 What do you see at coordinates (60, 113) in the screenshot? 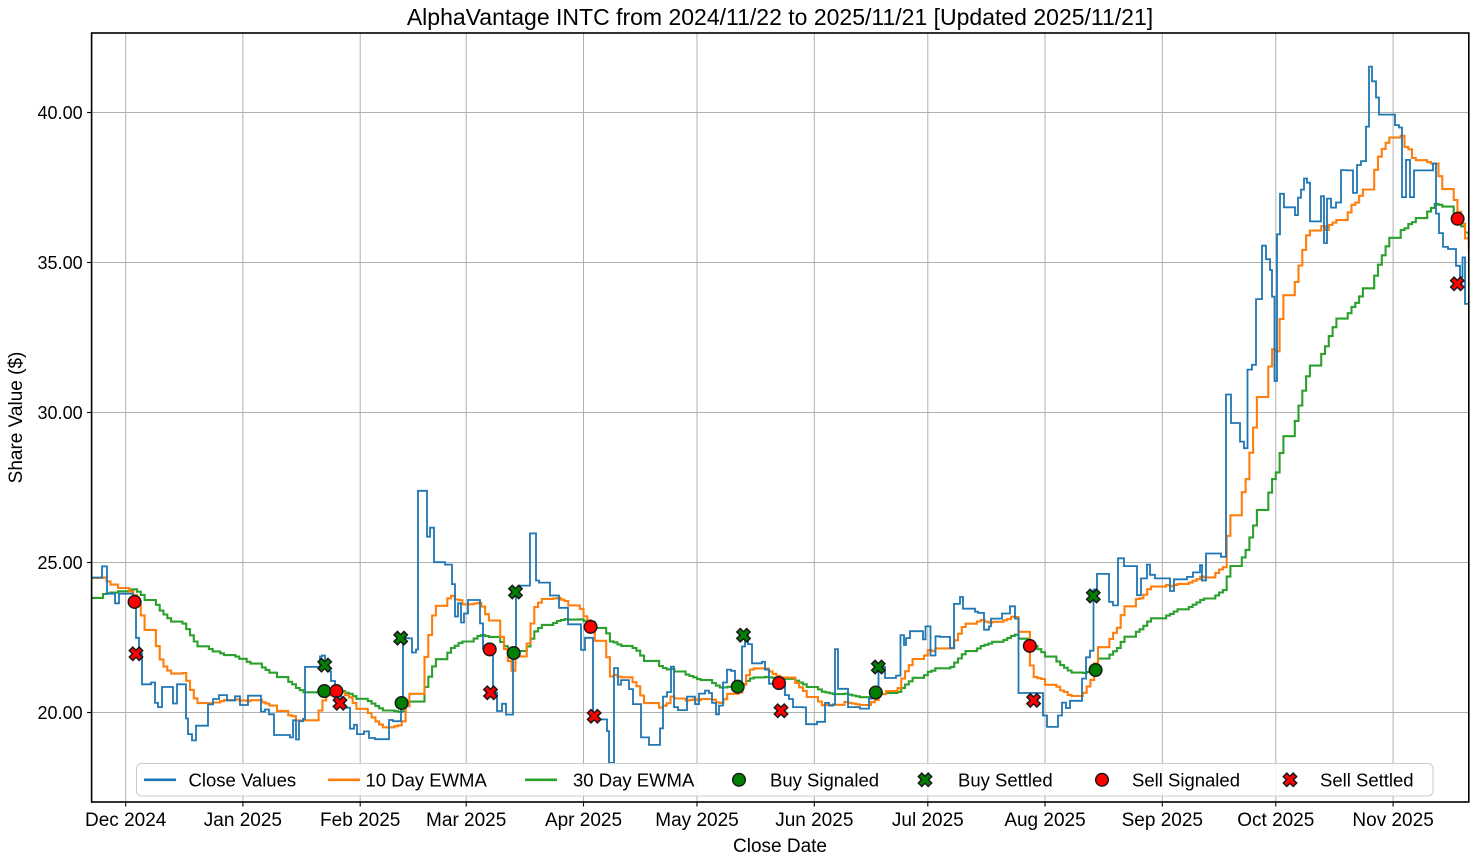
I see `svg-text: 40.00` at bounding box center [60, 113].